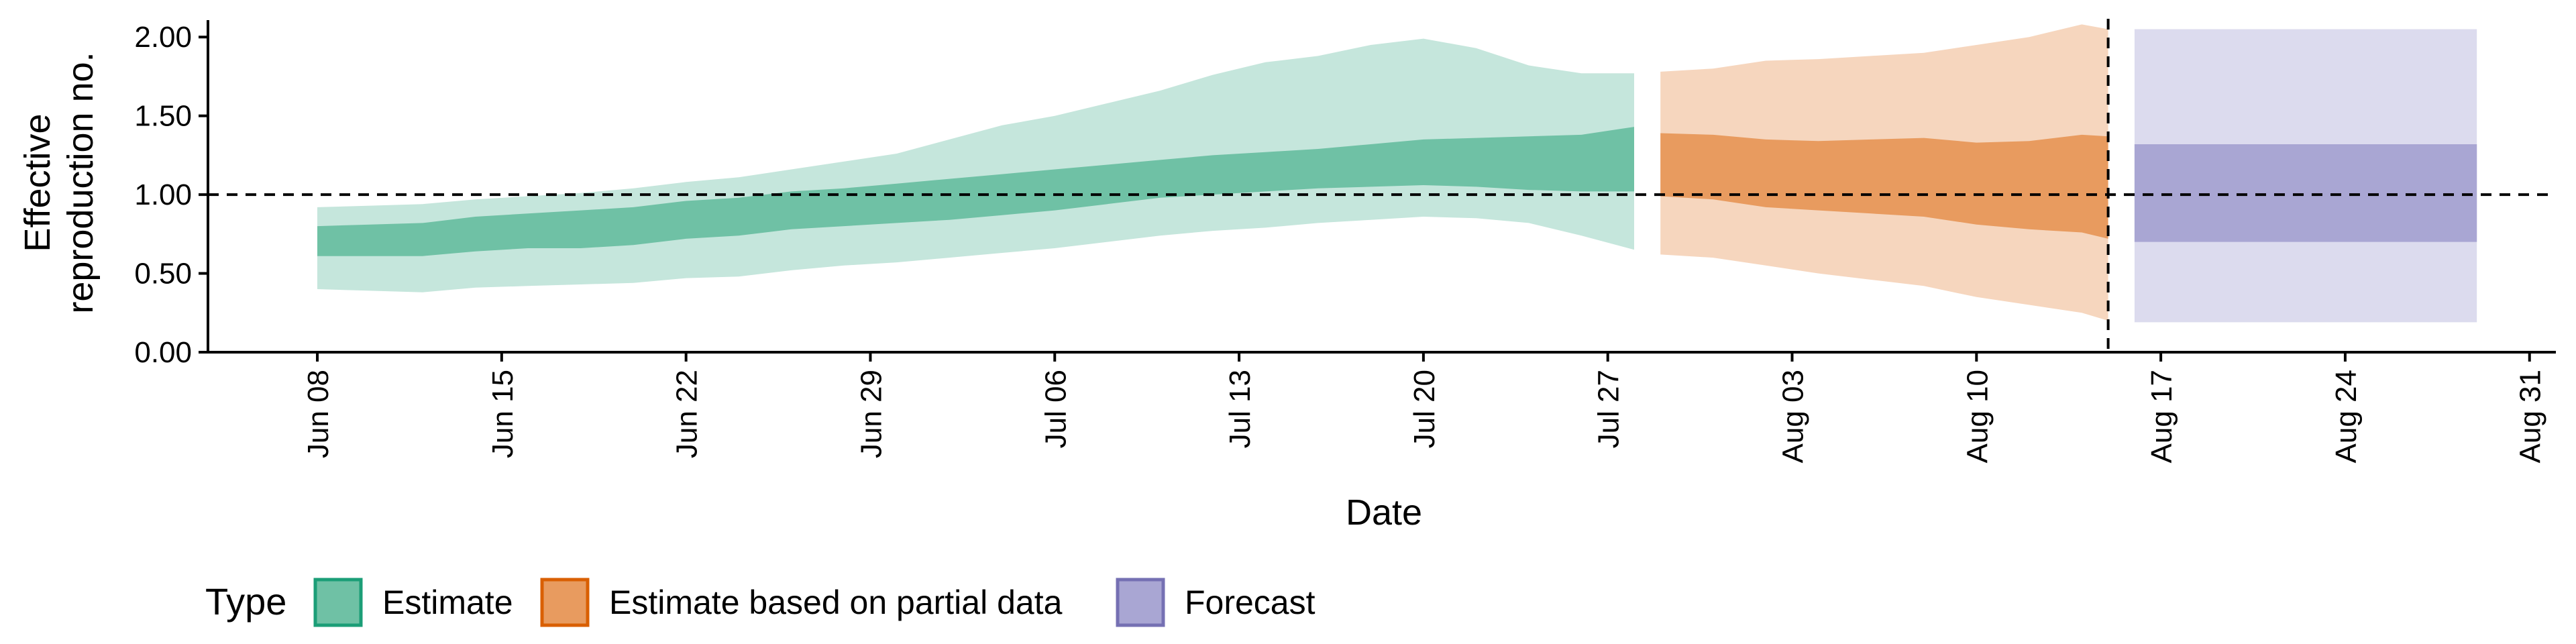 The width and height of the screenshot is (2576, 644). I want to click on x-tick-label: Jul 06, so click(1055, 409).